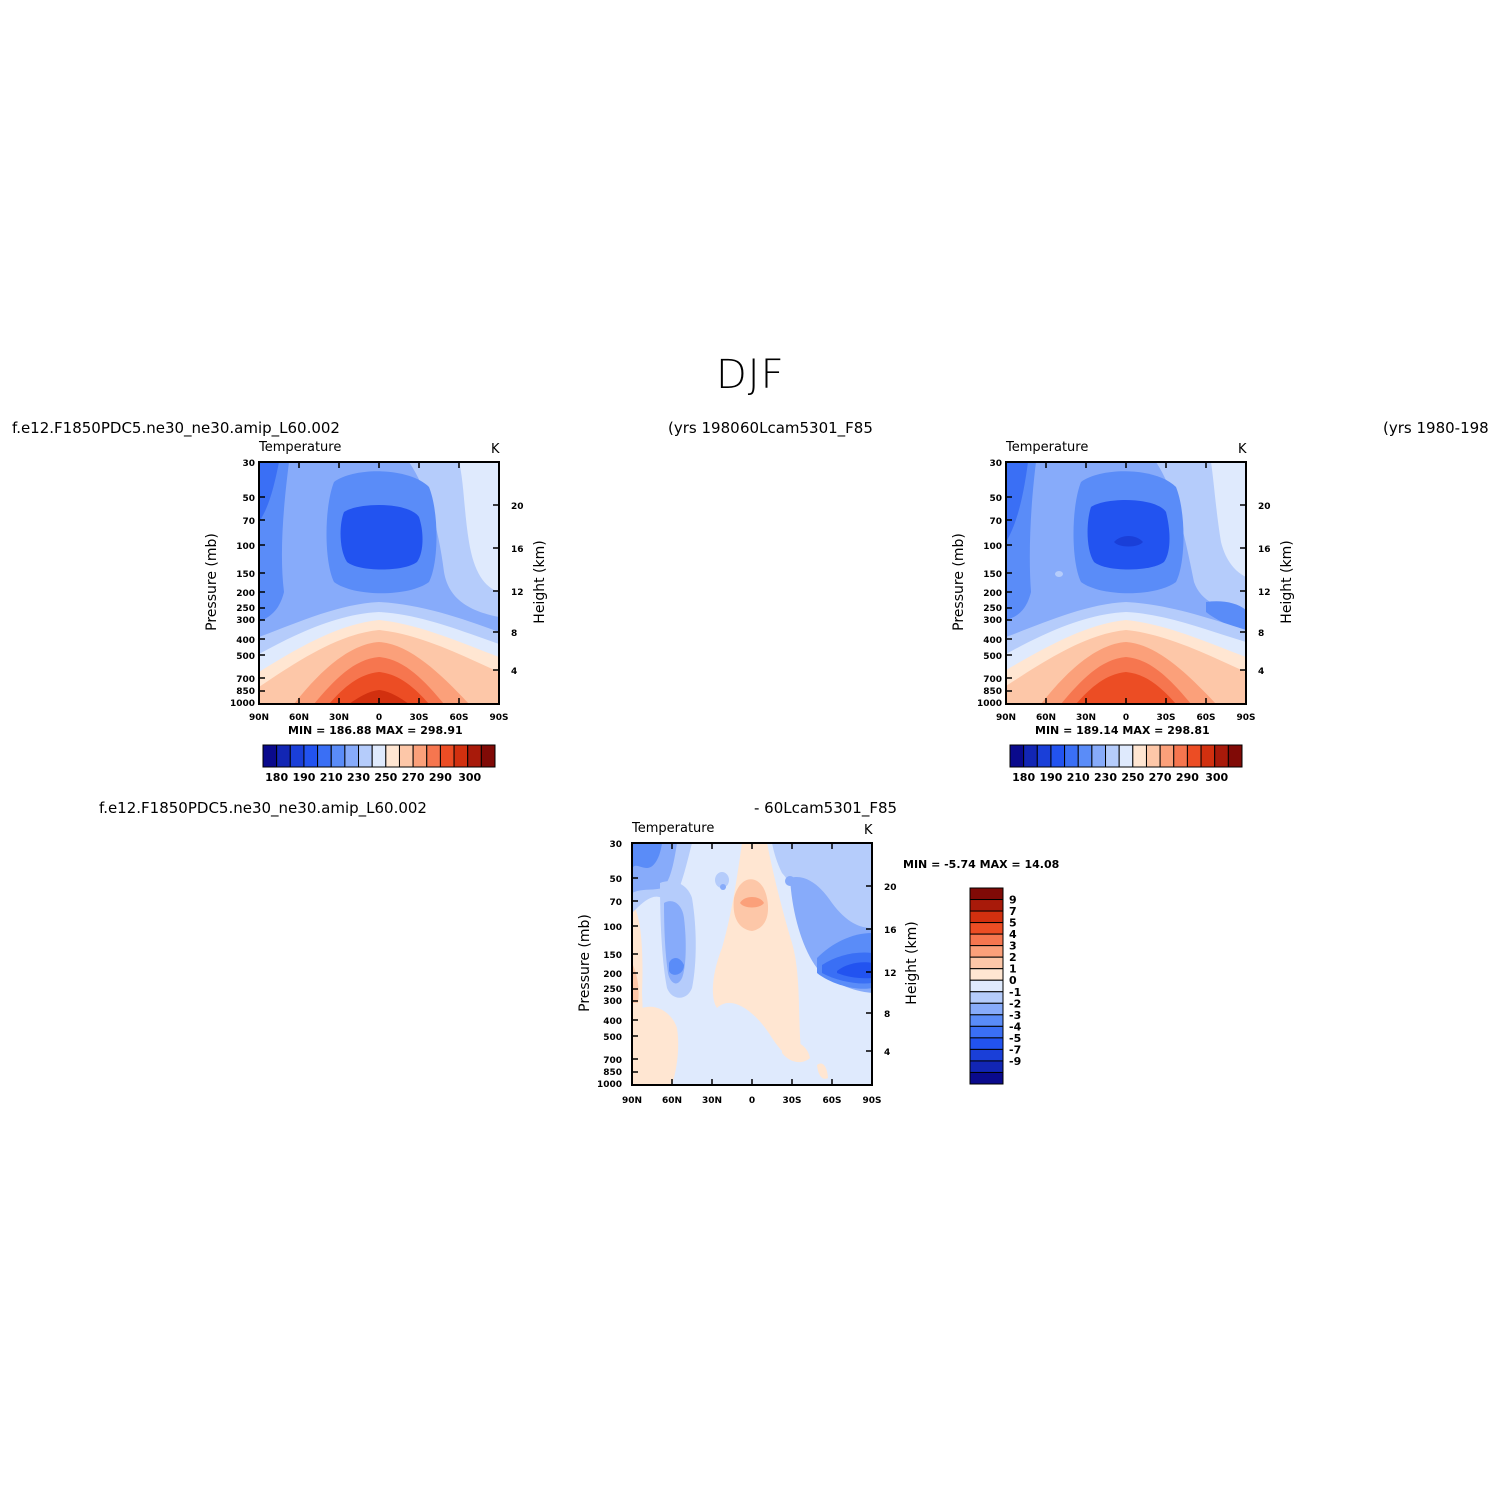 This screenshot has height=1509, width=1506. Describe the element at coordinates (1126, 764) in the screenshot. I see `panel2-colorbar: 180 190 210 230 250 270 290 300` at that location.